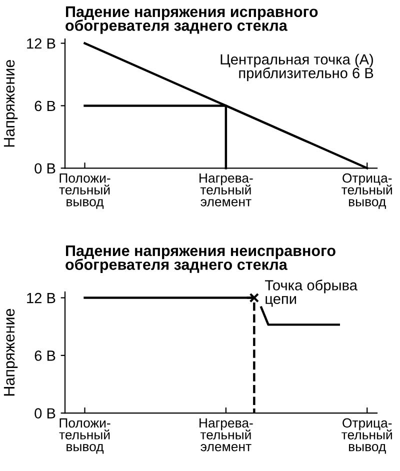 The image size is (400, 471). What do you see at coordinates (192, 20) in the screenshot?
I see `chart-title: Падение напряжения исправного обогревателя заднего стекла` at bounding box center [192, 20].